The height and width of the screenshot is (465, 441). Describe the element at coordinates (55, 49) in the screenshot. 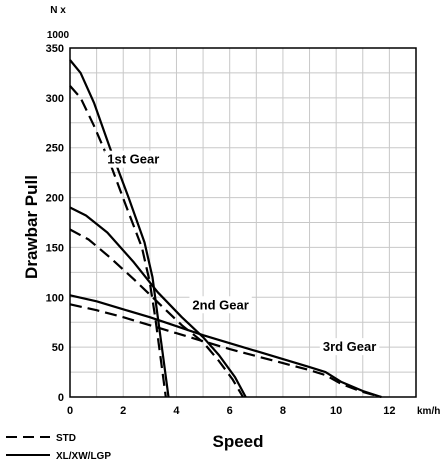

I see `y-tick-label: 350` at that location.